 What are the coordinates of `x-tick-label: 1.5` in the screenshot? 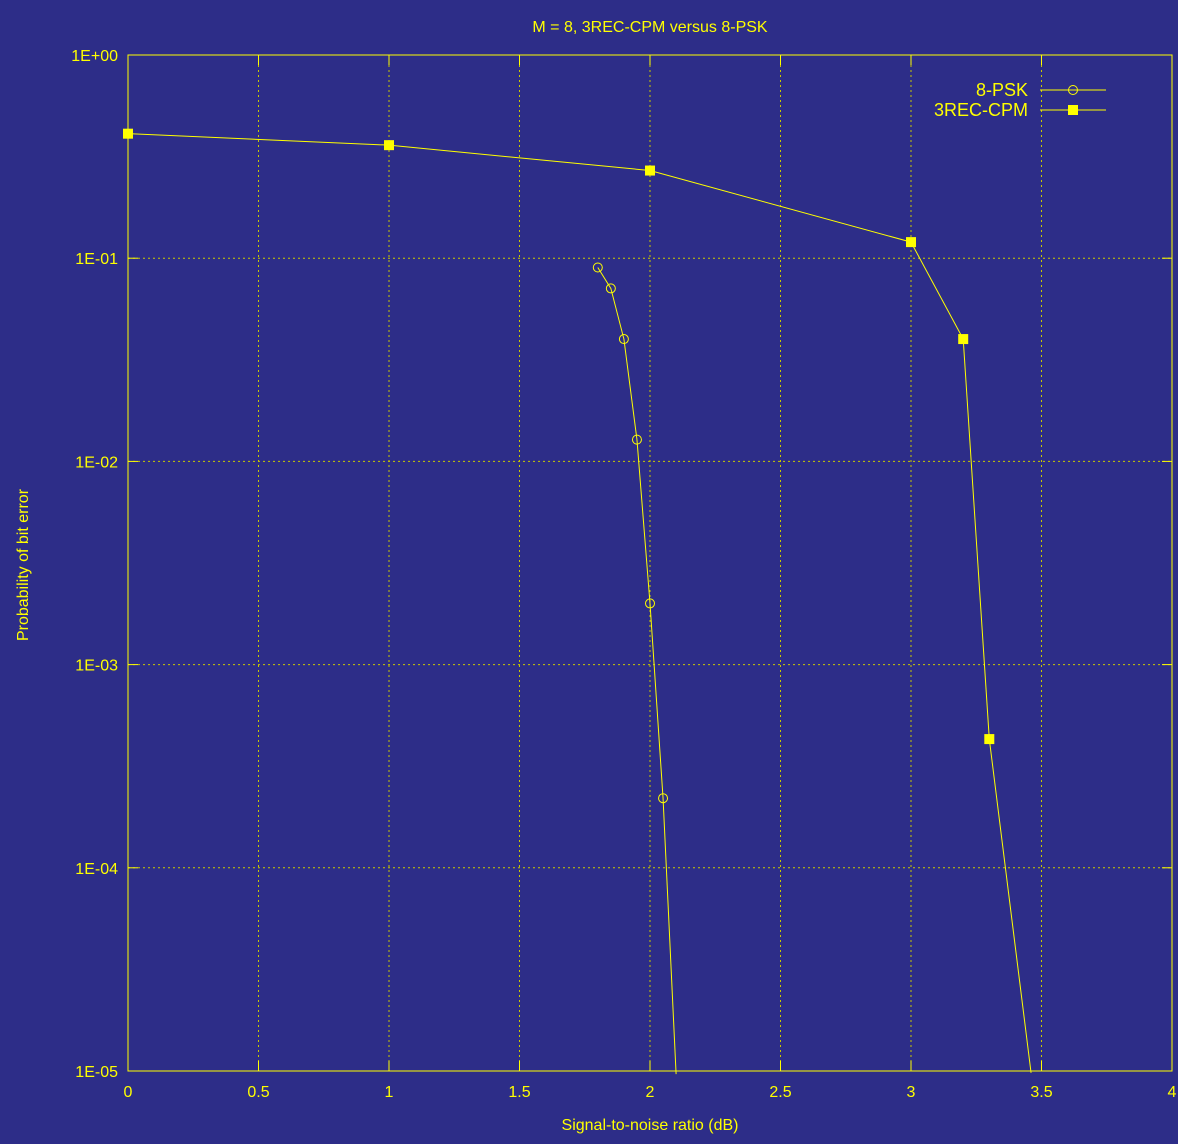 It's located at (519, 1092).